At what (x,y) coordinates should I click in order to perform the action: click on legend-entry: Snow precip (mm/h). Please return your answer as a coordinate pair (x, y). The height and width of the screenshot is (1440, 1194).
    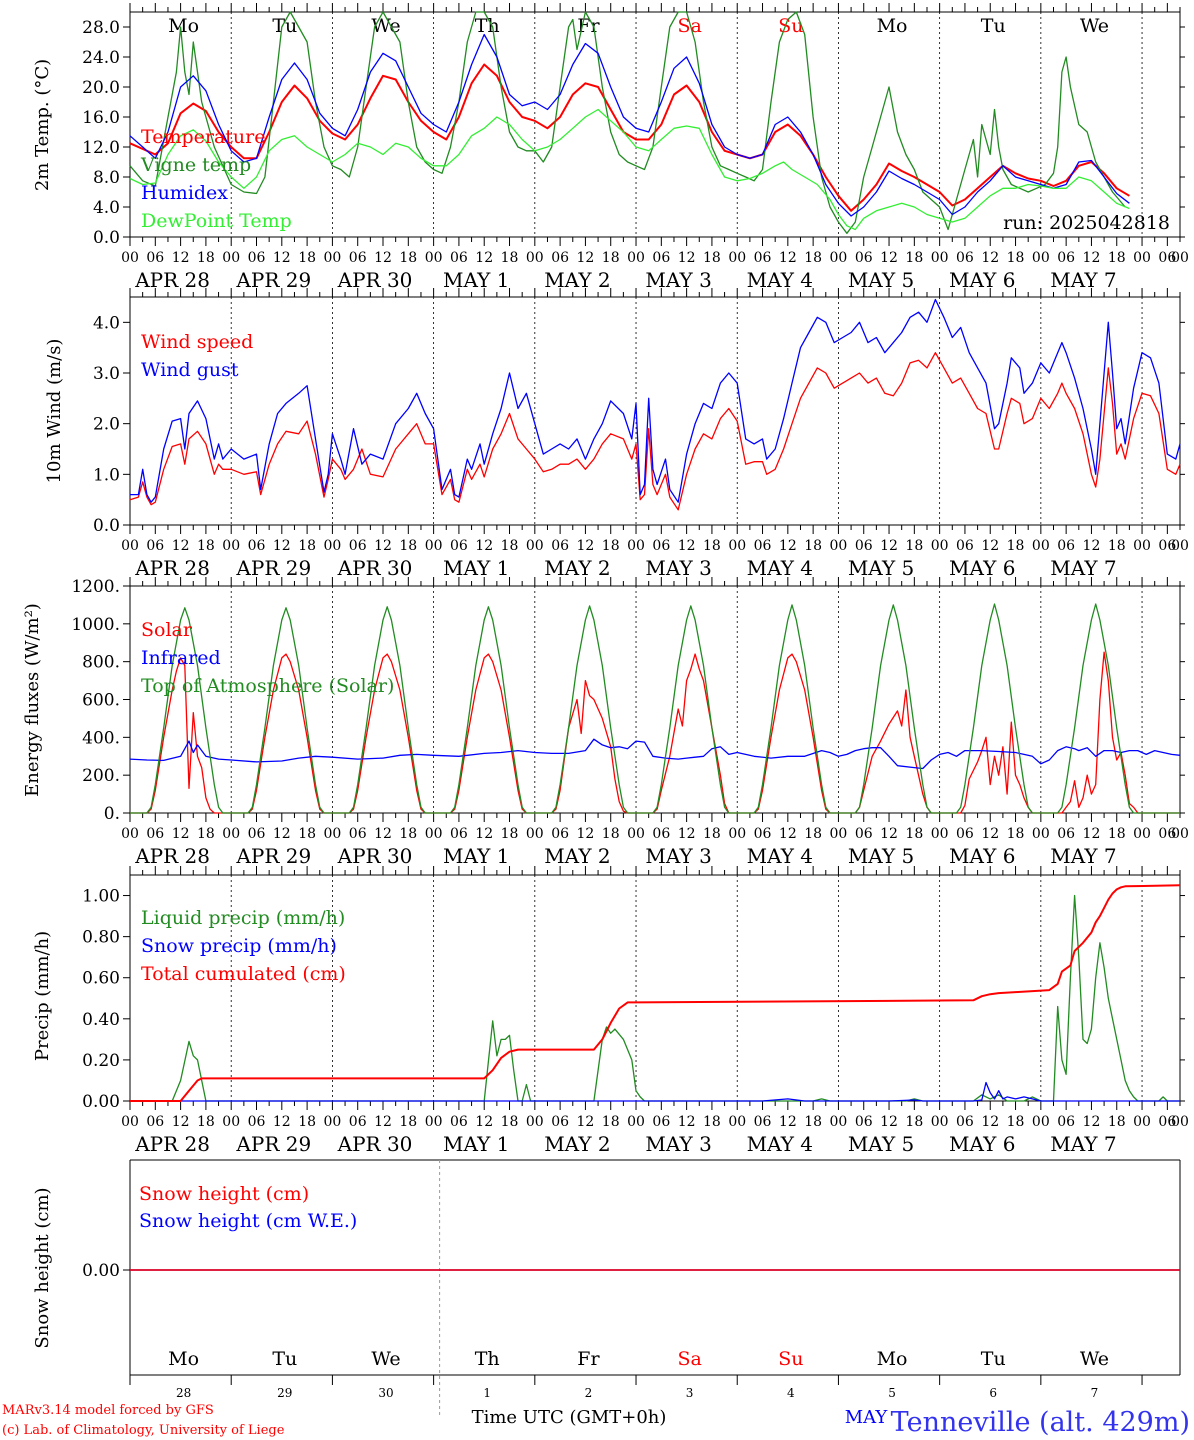
    Looking at the image, I should click on (239, 946).